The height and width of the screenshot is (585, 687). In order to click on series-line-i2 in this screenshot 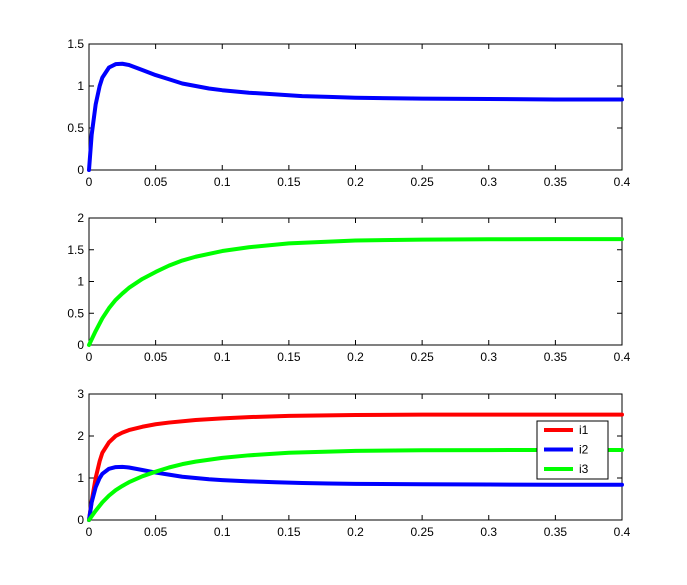, I will do `click(355, 493)`.